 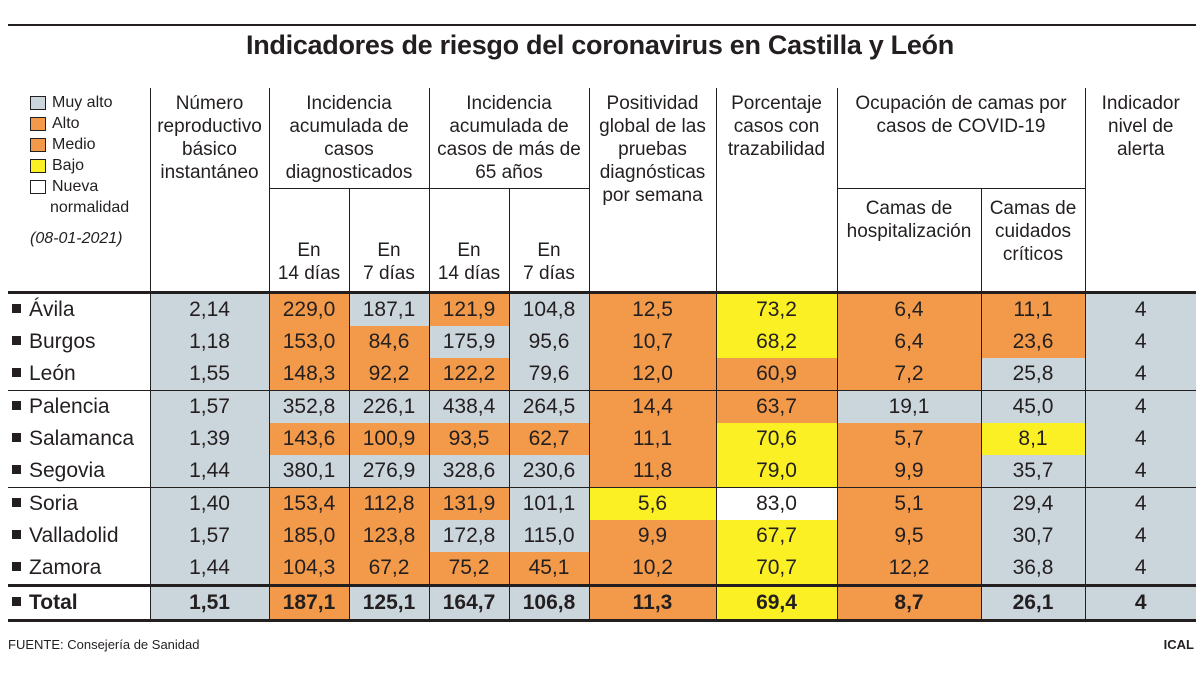 What do you see at coordinates (653, 342) in the screenshot?
I see `table-cell: 10,7` at bounding box center [653, 342].